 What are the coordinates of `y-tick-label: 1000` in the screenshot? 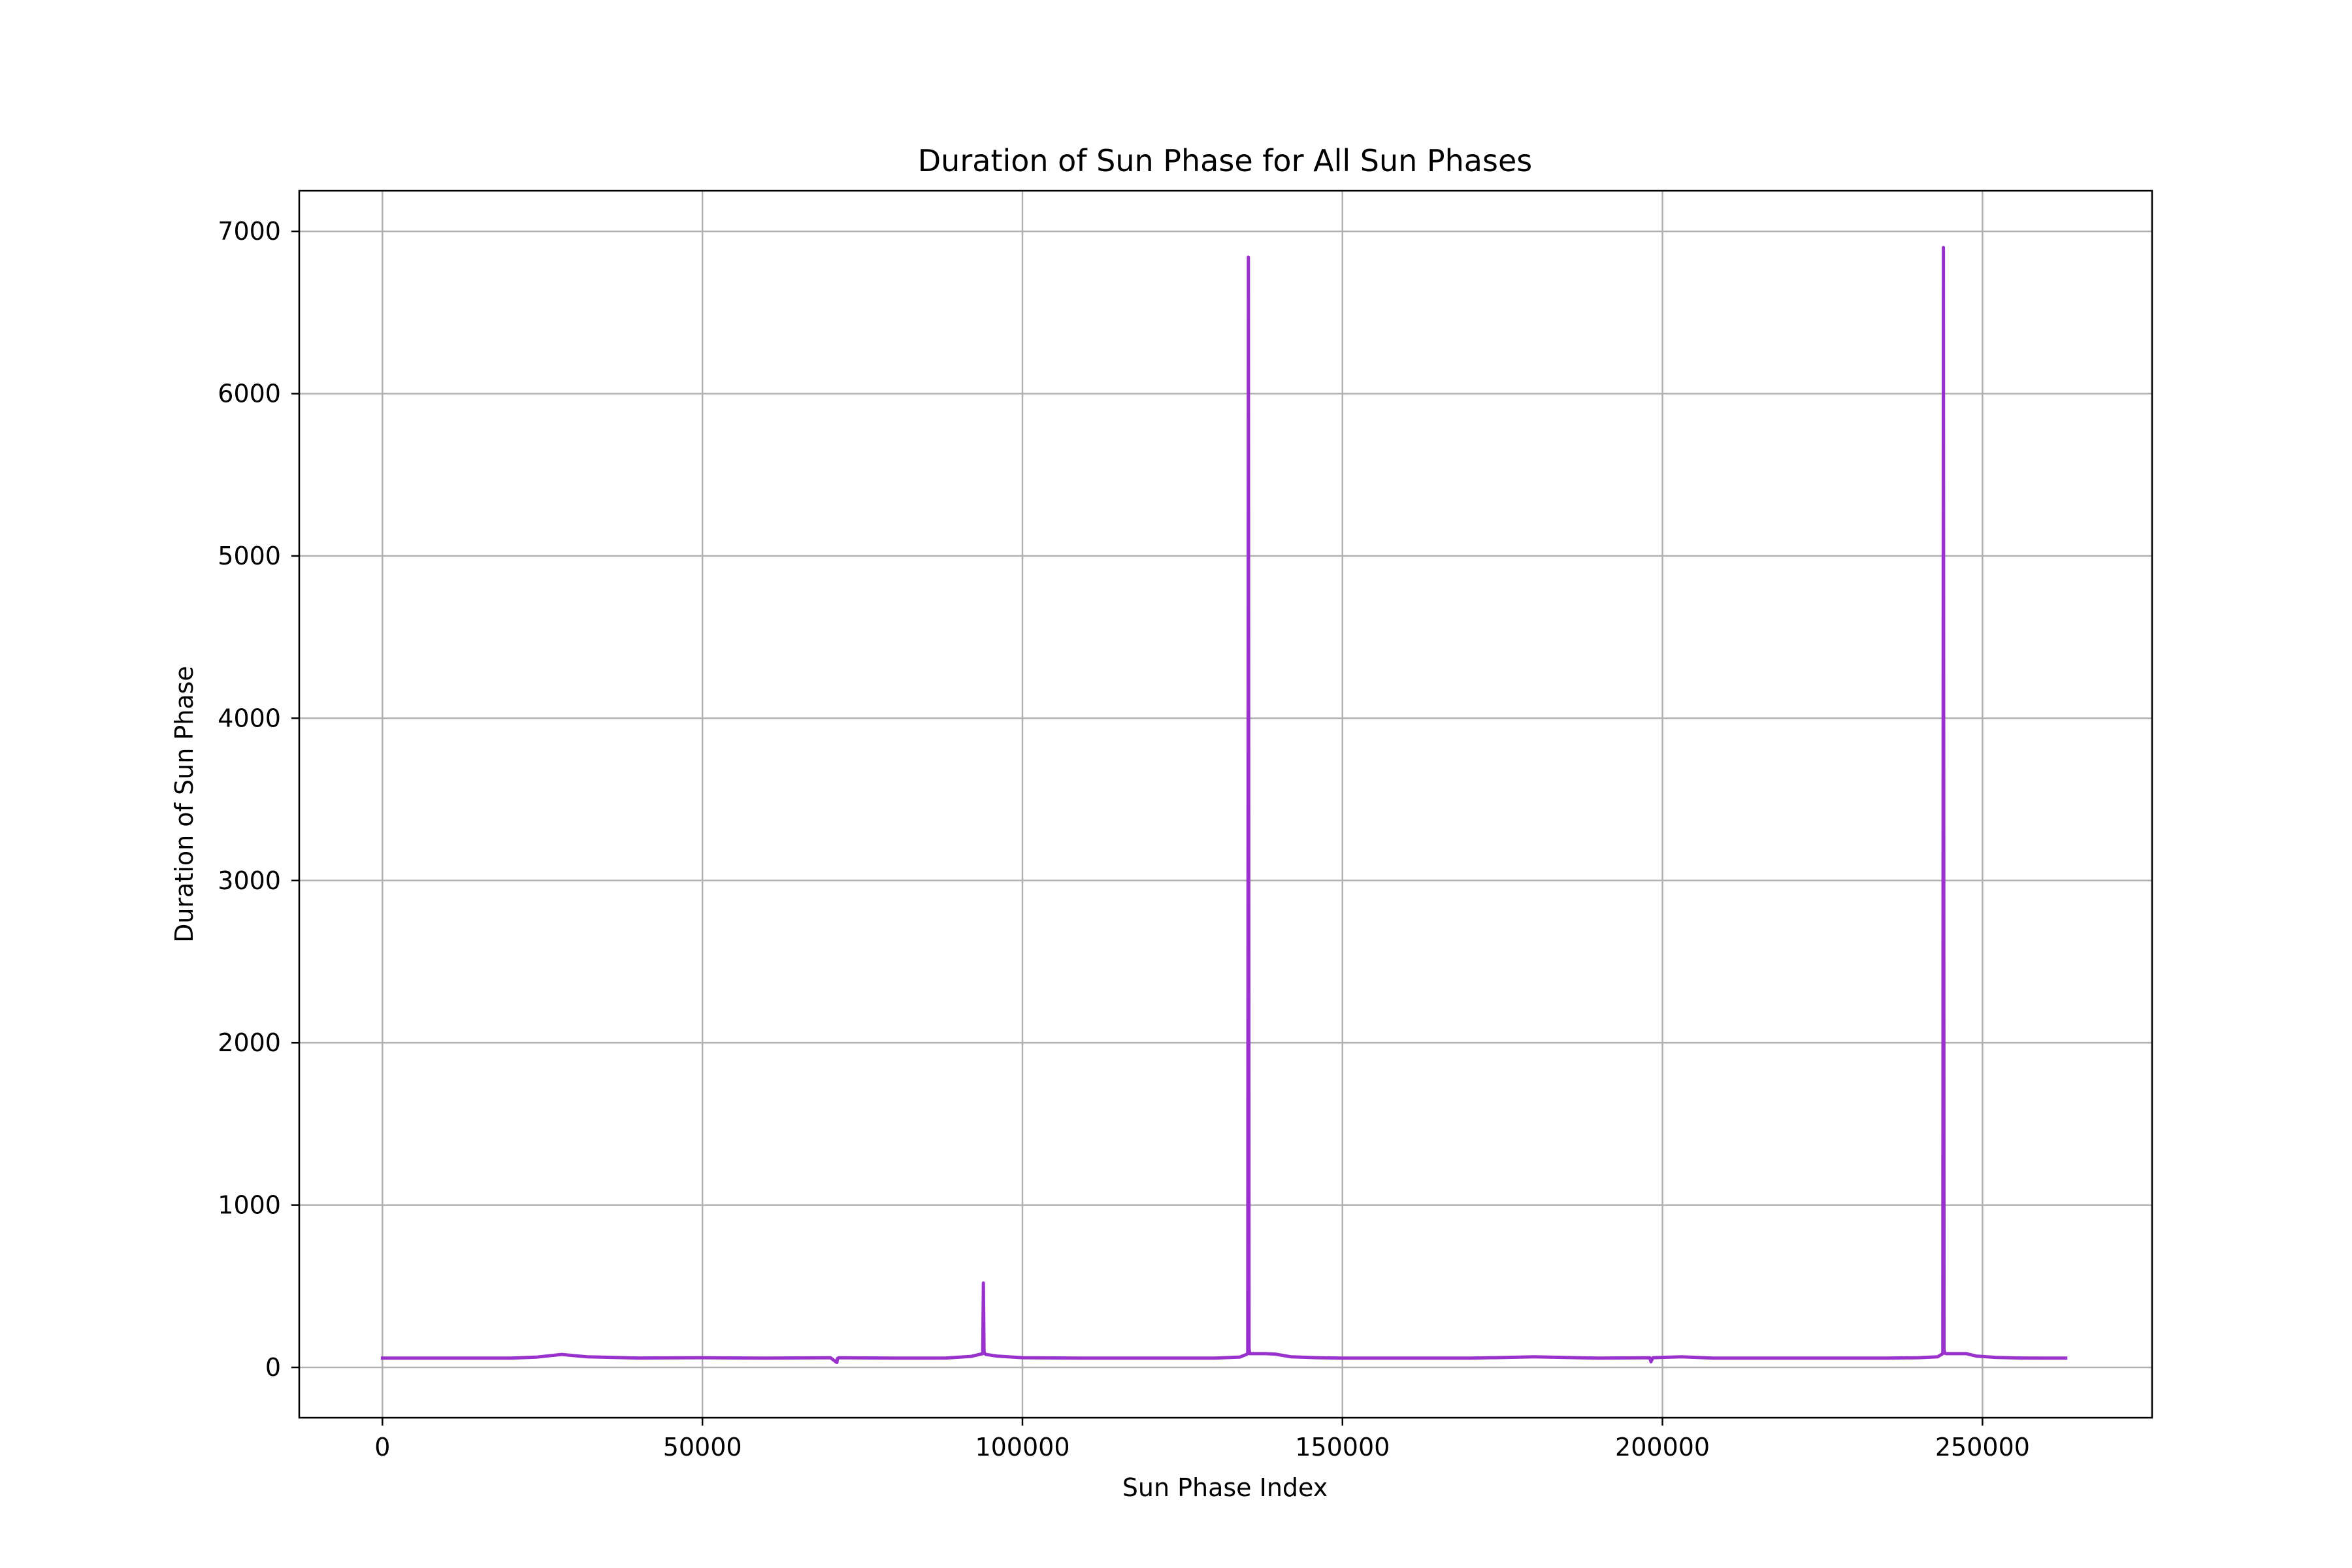 It's located at (249, 1205).